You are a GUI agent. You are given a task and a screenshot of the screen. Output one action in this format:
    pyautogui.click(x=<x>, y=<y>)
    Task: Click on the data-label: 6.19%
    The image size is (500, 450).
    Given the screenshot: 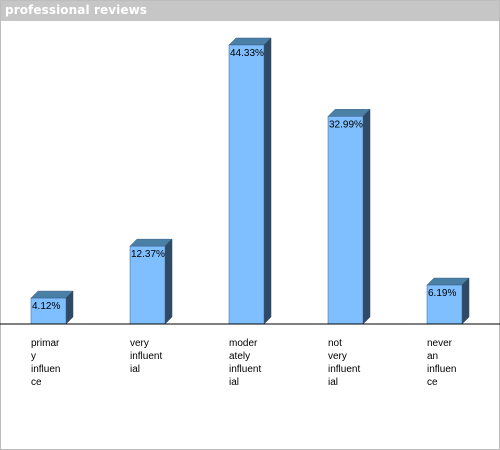 What is the action you would take?
    pyautogui.click(x=442, y=293)
    